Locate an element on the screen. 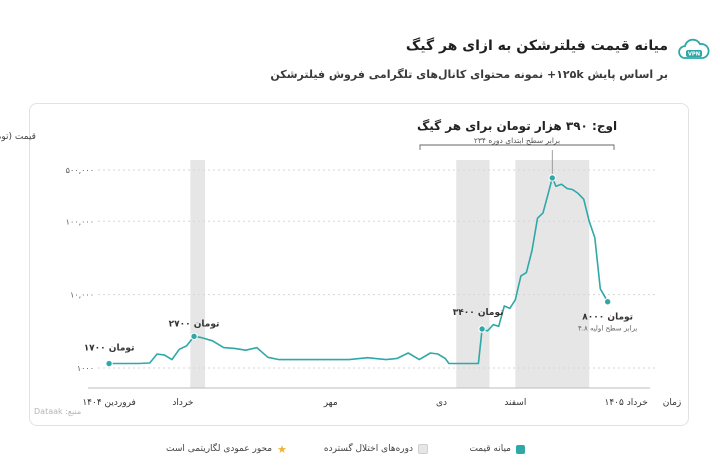  star-icon: ★ is located at coordinates (282, 449).